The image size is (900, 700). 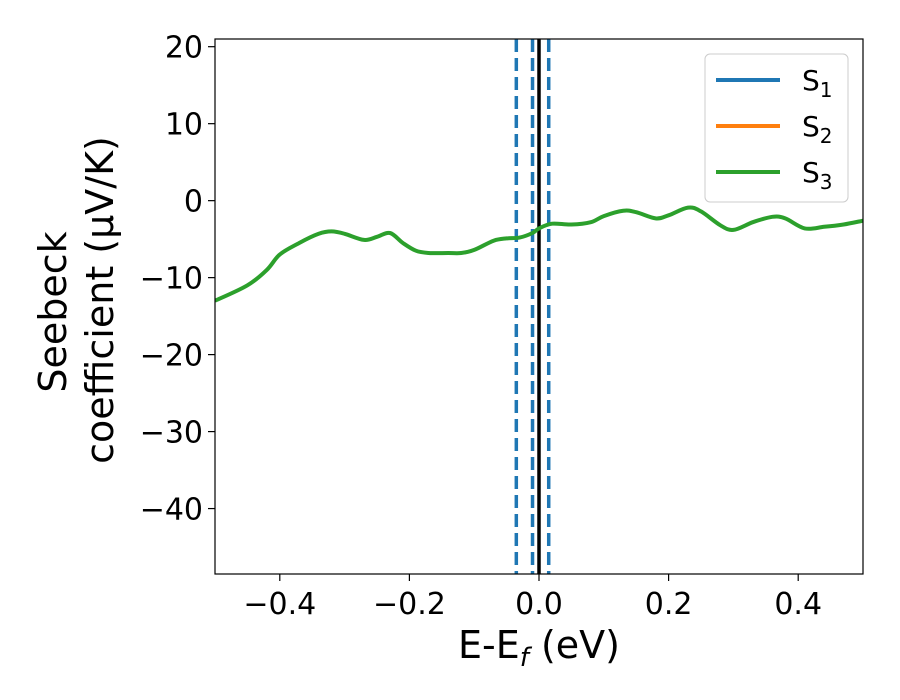 I want to click on y-tick-label: −40, so click(x=171, y=510).